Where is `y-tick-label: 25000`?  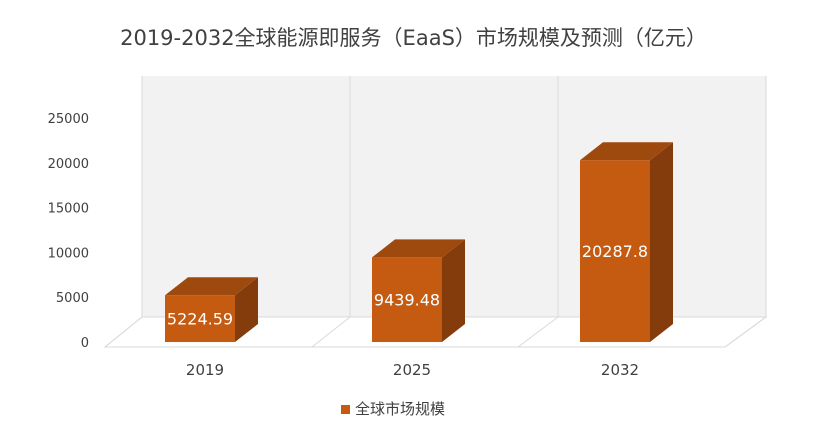
y-tick-label: 25000 is located at coordinates (68, 119).